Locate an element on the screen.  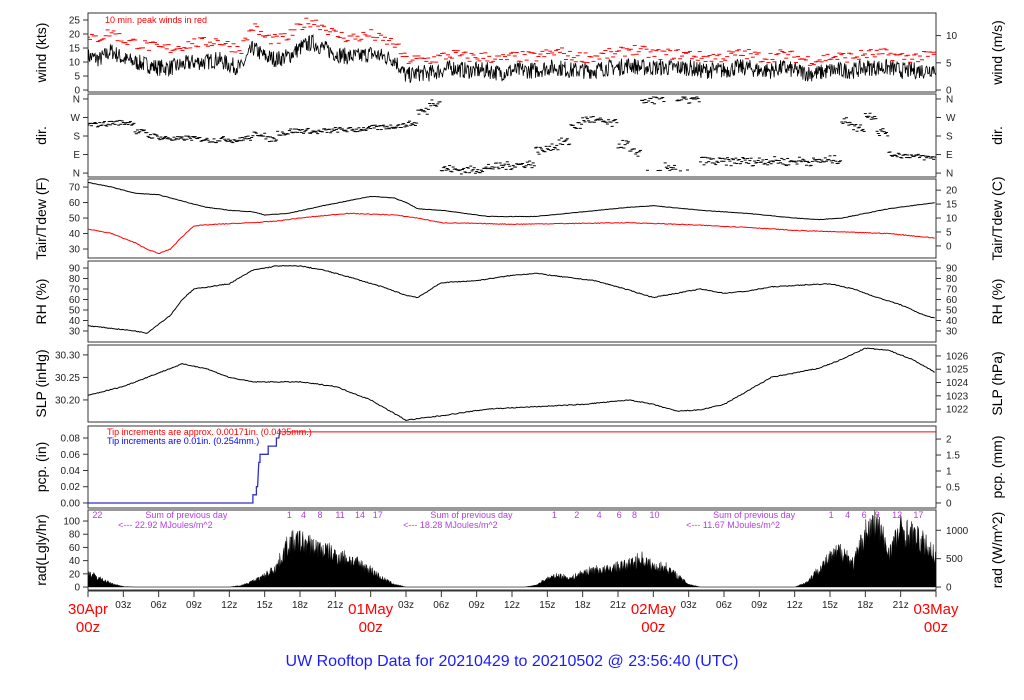
tdew-line is located at coordinates (511, 233).